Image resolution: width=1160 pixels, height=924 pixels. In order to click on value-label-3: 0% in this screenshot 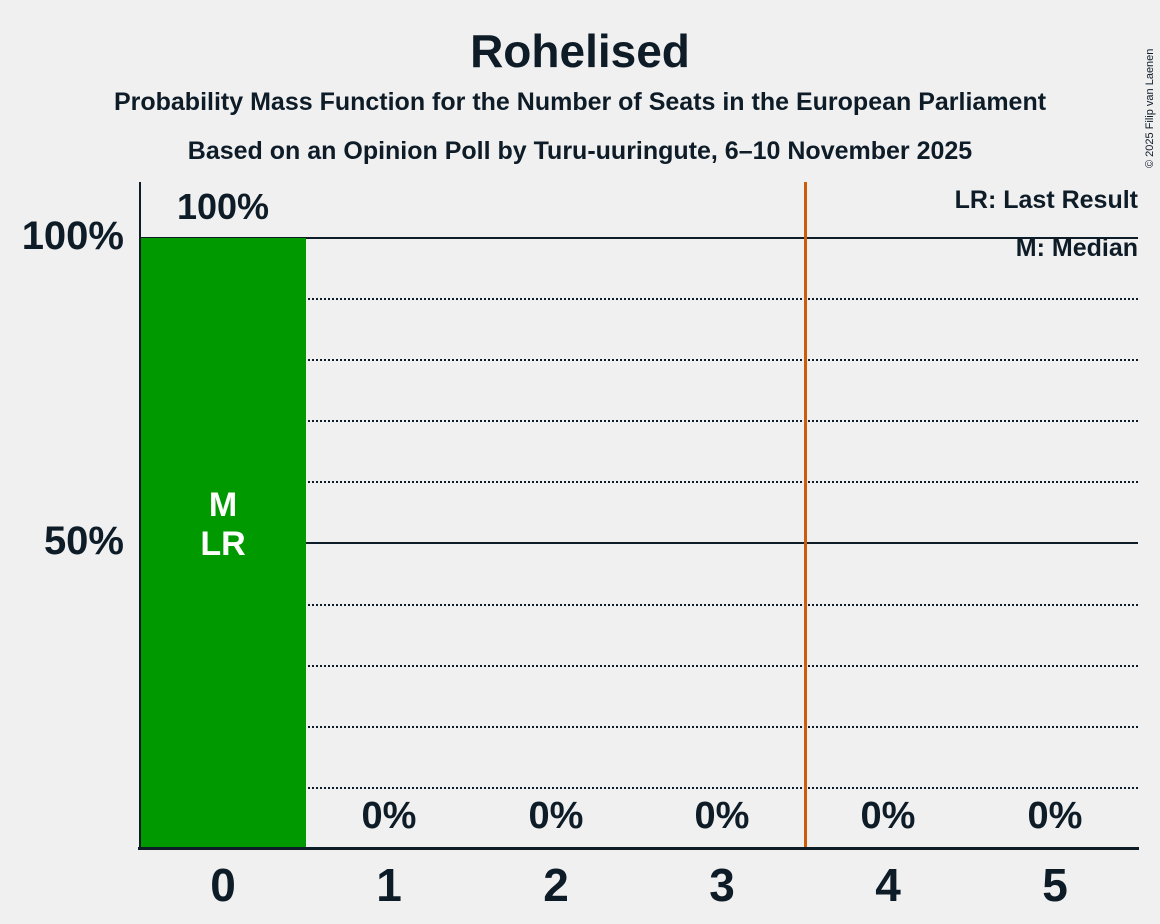, I will do `click(722, 816)`.